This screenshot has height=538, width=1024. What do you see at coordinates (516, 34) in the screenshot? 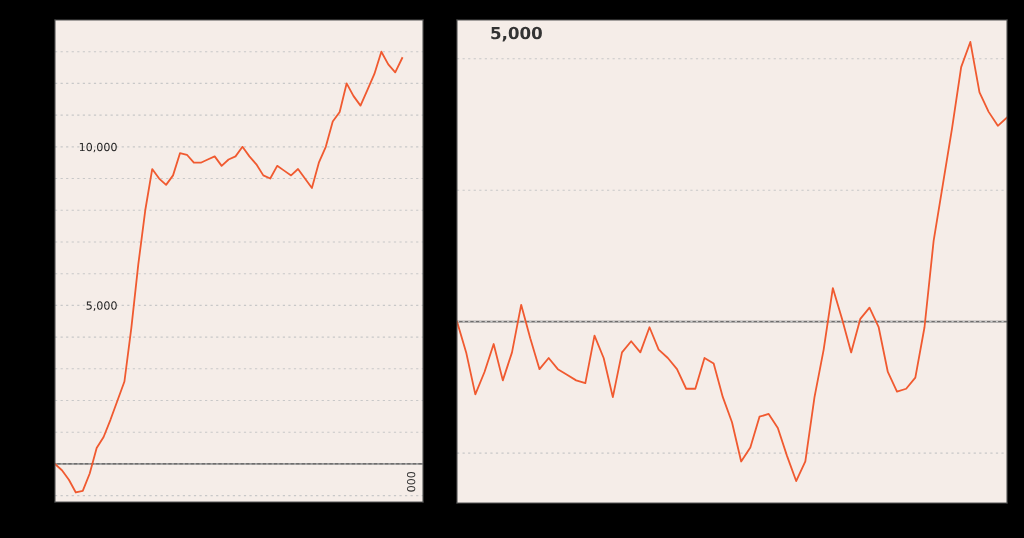
I see `text: 5,000` at bounding box center [516, 34].